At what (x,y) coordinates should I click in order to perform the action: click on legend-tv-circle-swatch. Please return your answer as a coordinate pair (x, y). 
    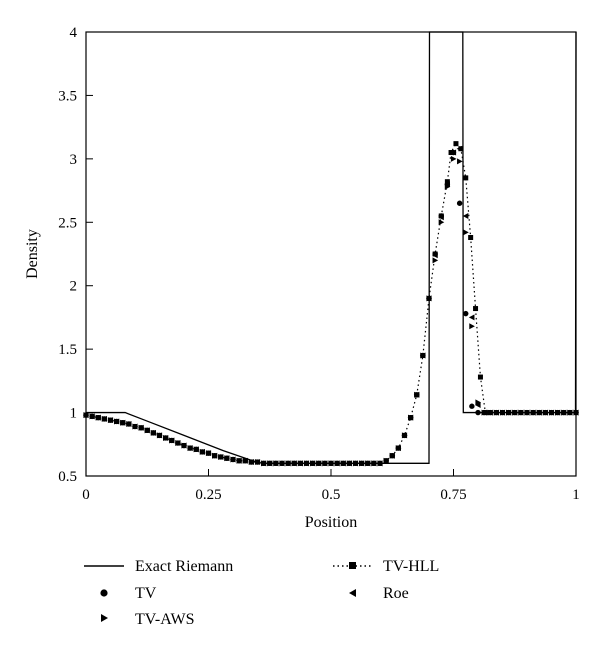
    Looking at the image, I should click on (104, 593).